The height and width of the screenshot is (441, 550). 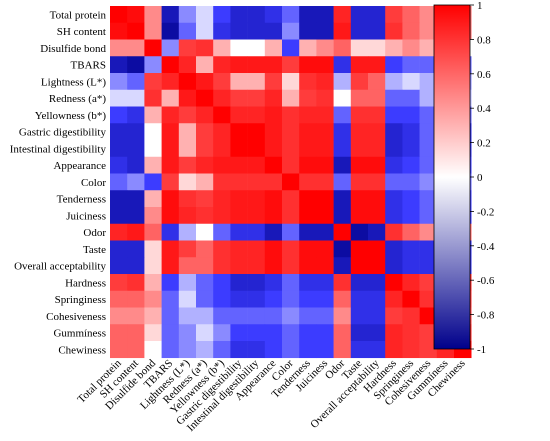 I want to click on y-tick-label: Springiness, so click(x=80, y=300).